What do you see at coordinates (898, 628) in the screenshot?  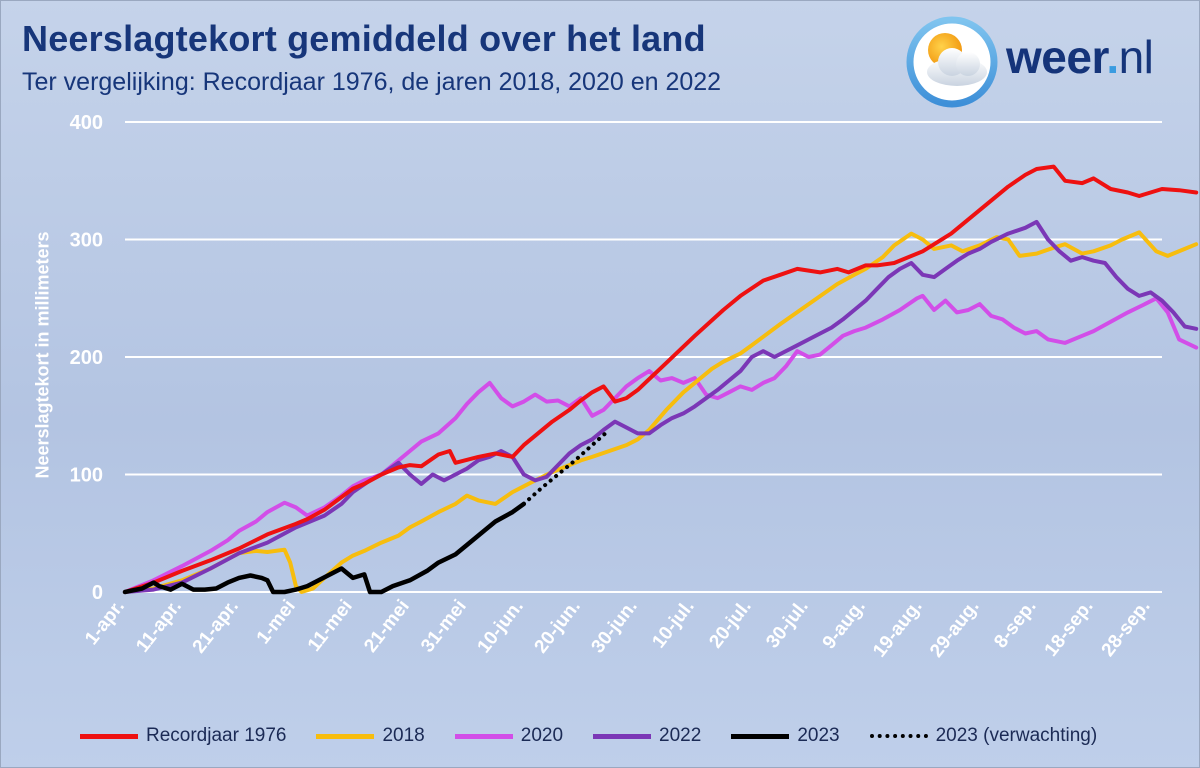 I see `x-tick-label: 19-aug.` at bounding box center [898, 628].